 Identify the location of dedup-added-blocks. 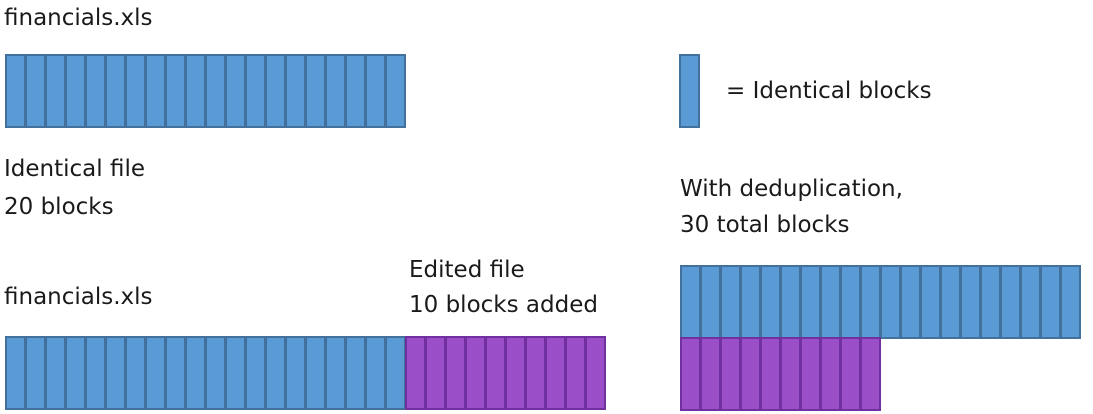
(780, 374).